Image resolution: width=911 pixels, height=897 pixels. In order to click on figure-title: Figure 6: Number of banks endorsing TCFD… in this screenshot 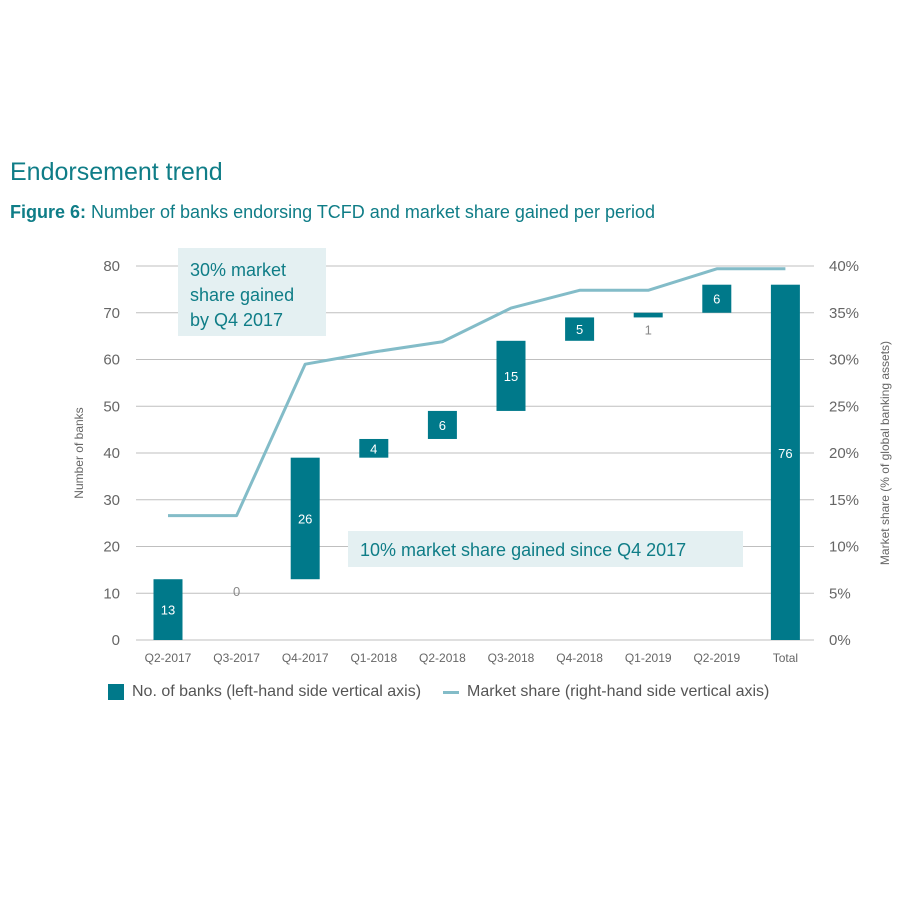, I will do `click(332, 212)`.